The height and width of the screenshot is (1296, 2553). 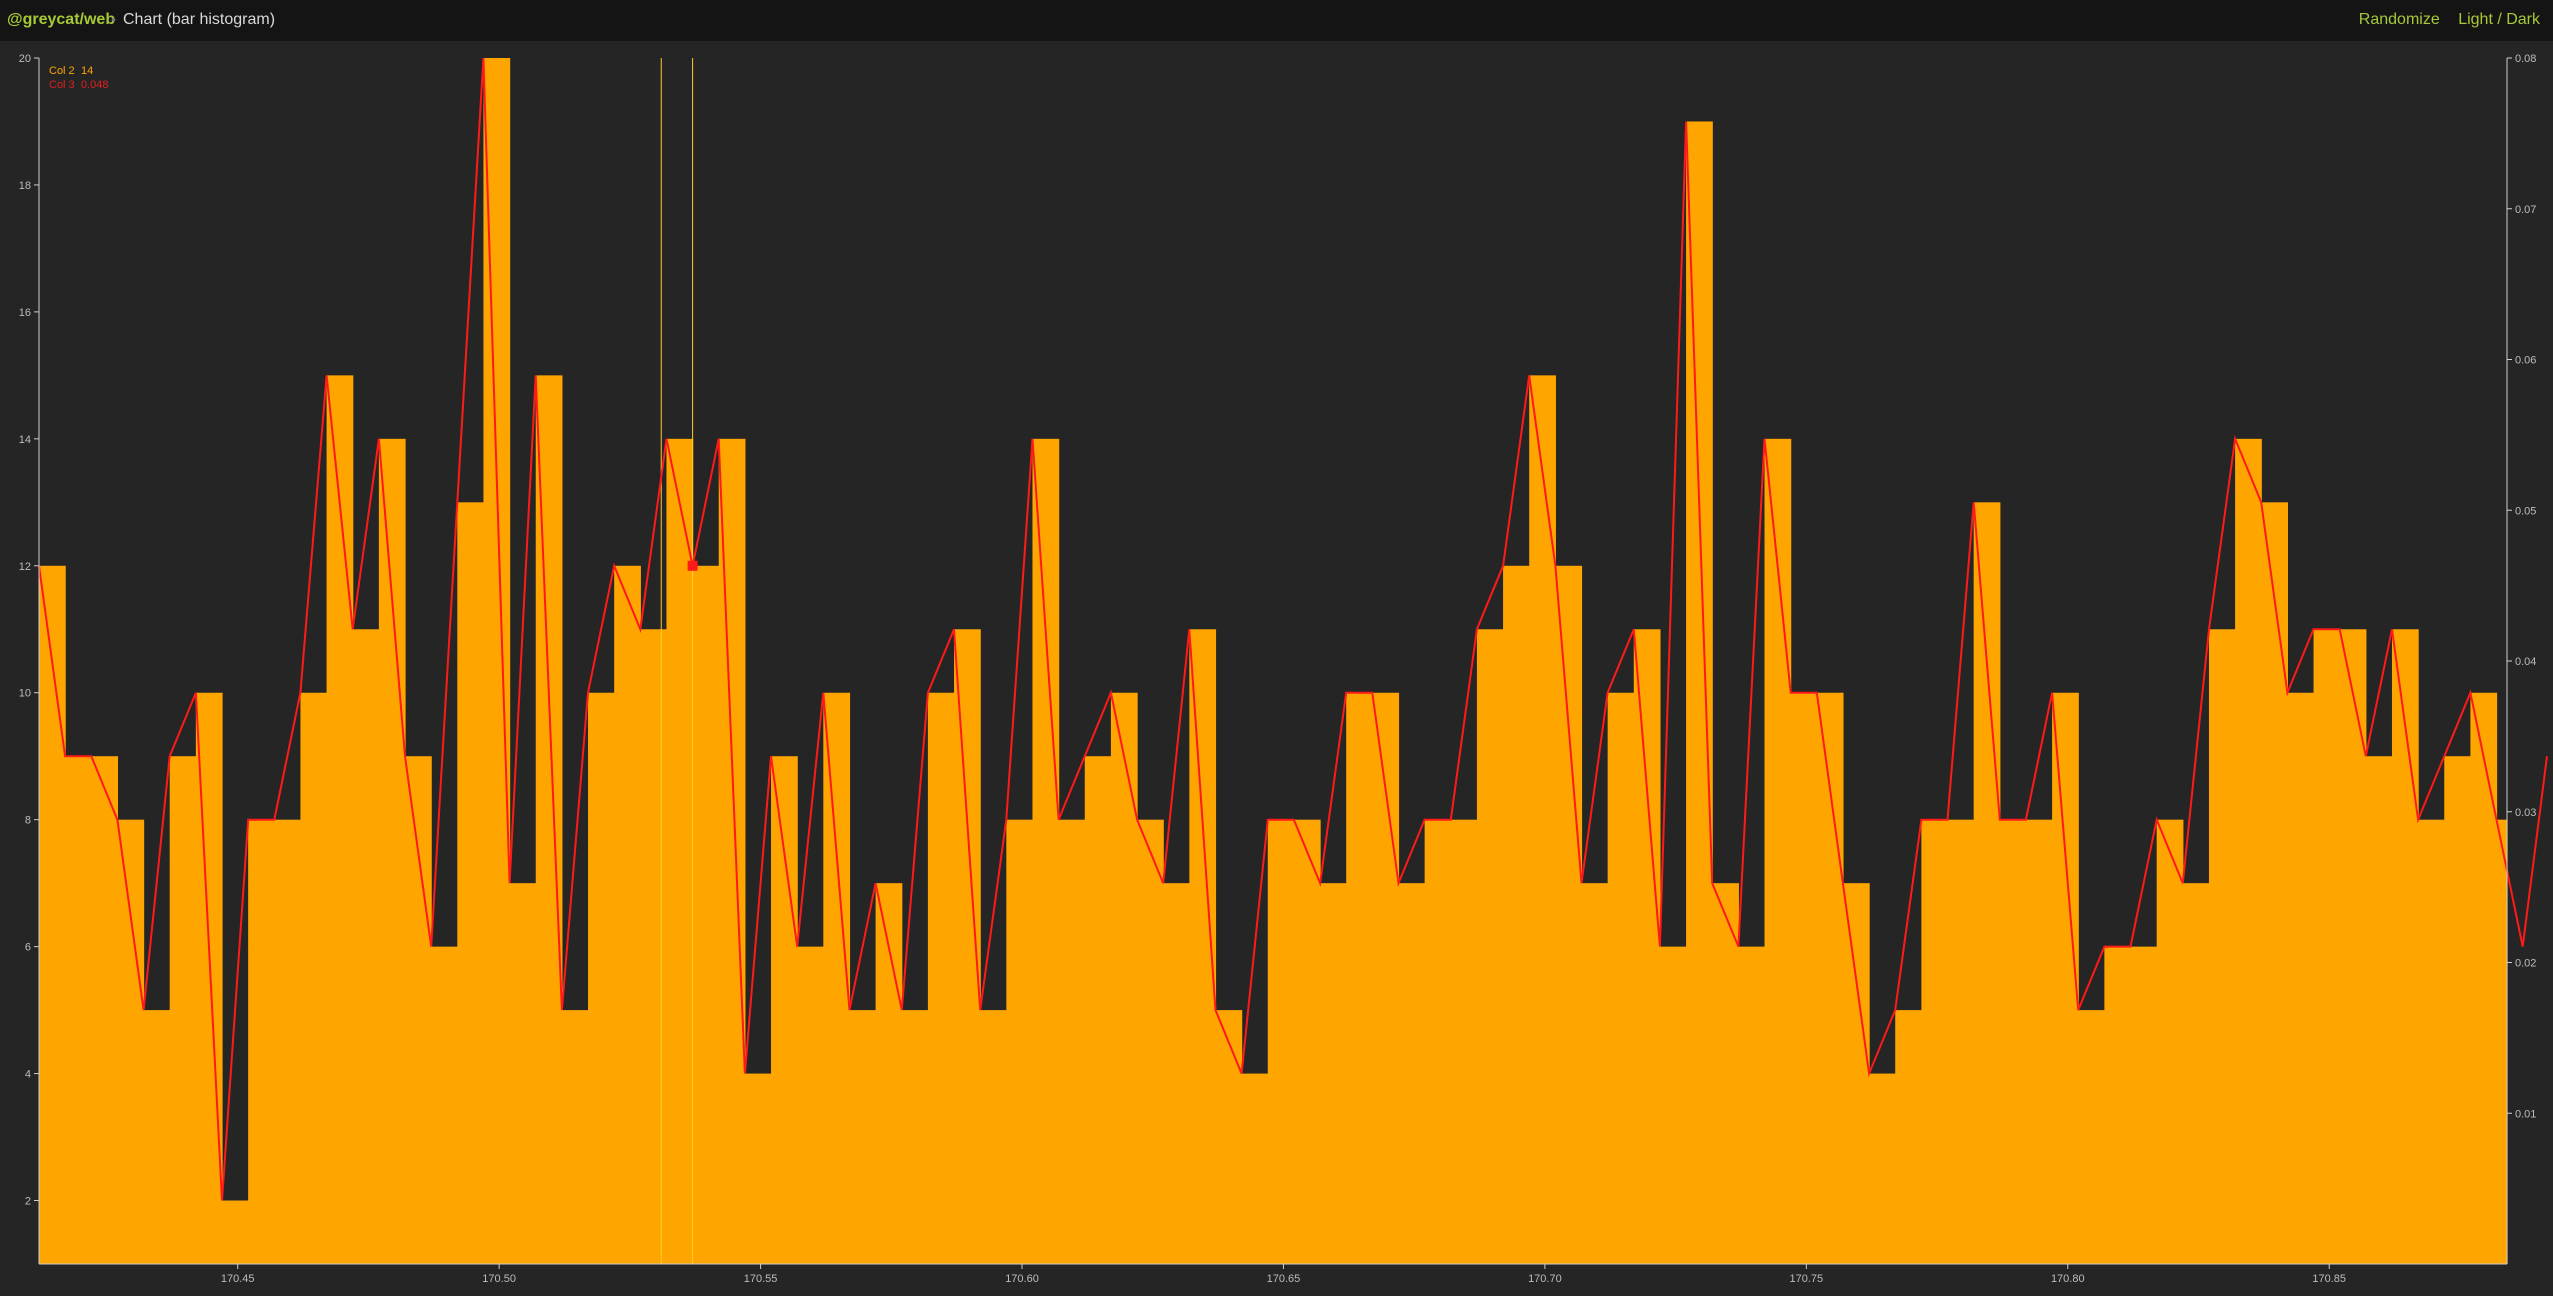 I want to click on y2-tick-label: 0.08, so click(x=2525, y=59).